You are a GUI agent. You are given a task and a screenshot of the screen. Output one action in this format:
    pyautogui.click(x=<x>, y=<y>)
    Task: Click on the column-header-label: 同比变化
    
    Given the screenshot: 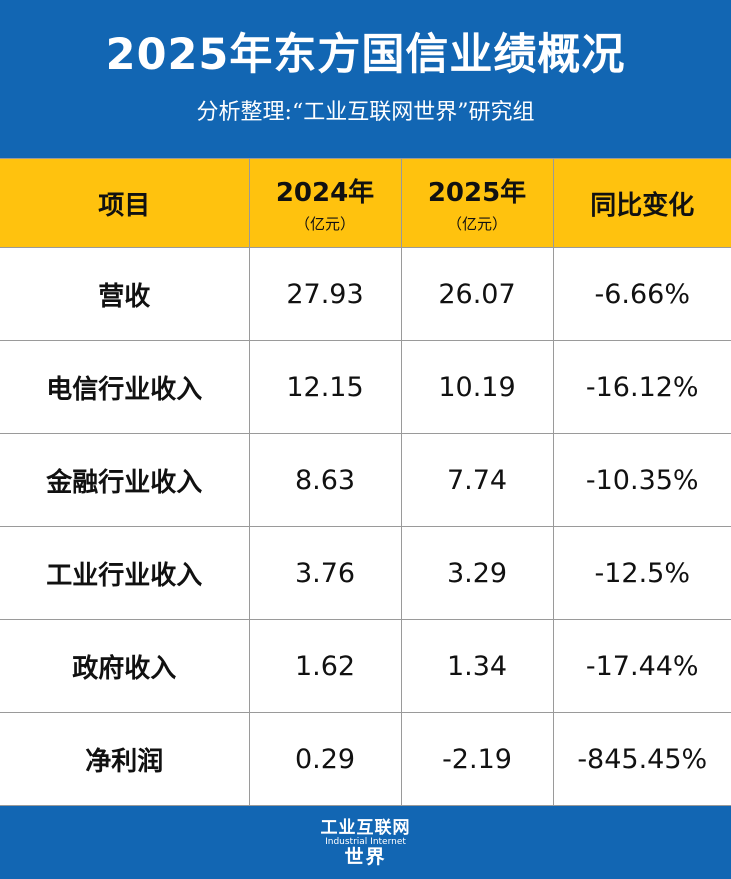 What is the action you would take?
    pyautogui.click(x=642, y=205)
    